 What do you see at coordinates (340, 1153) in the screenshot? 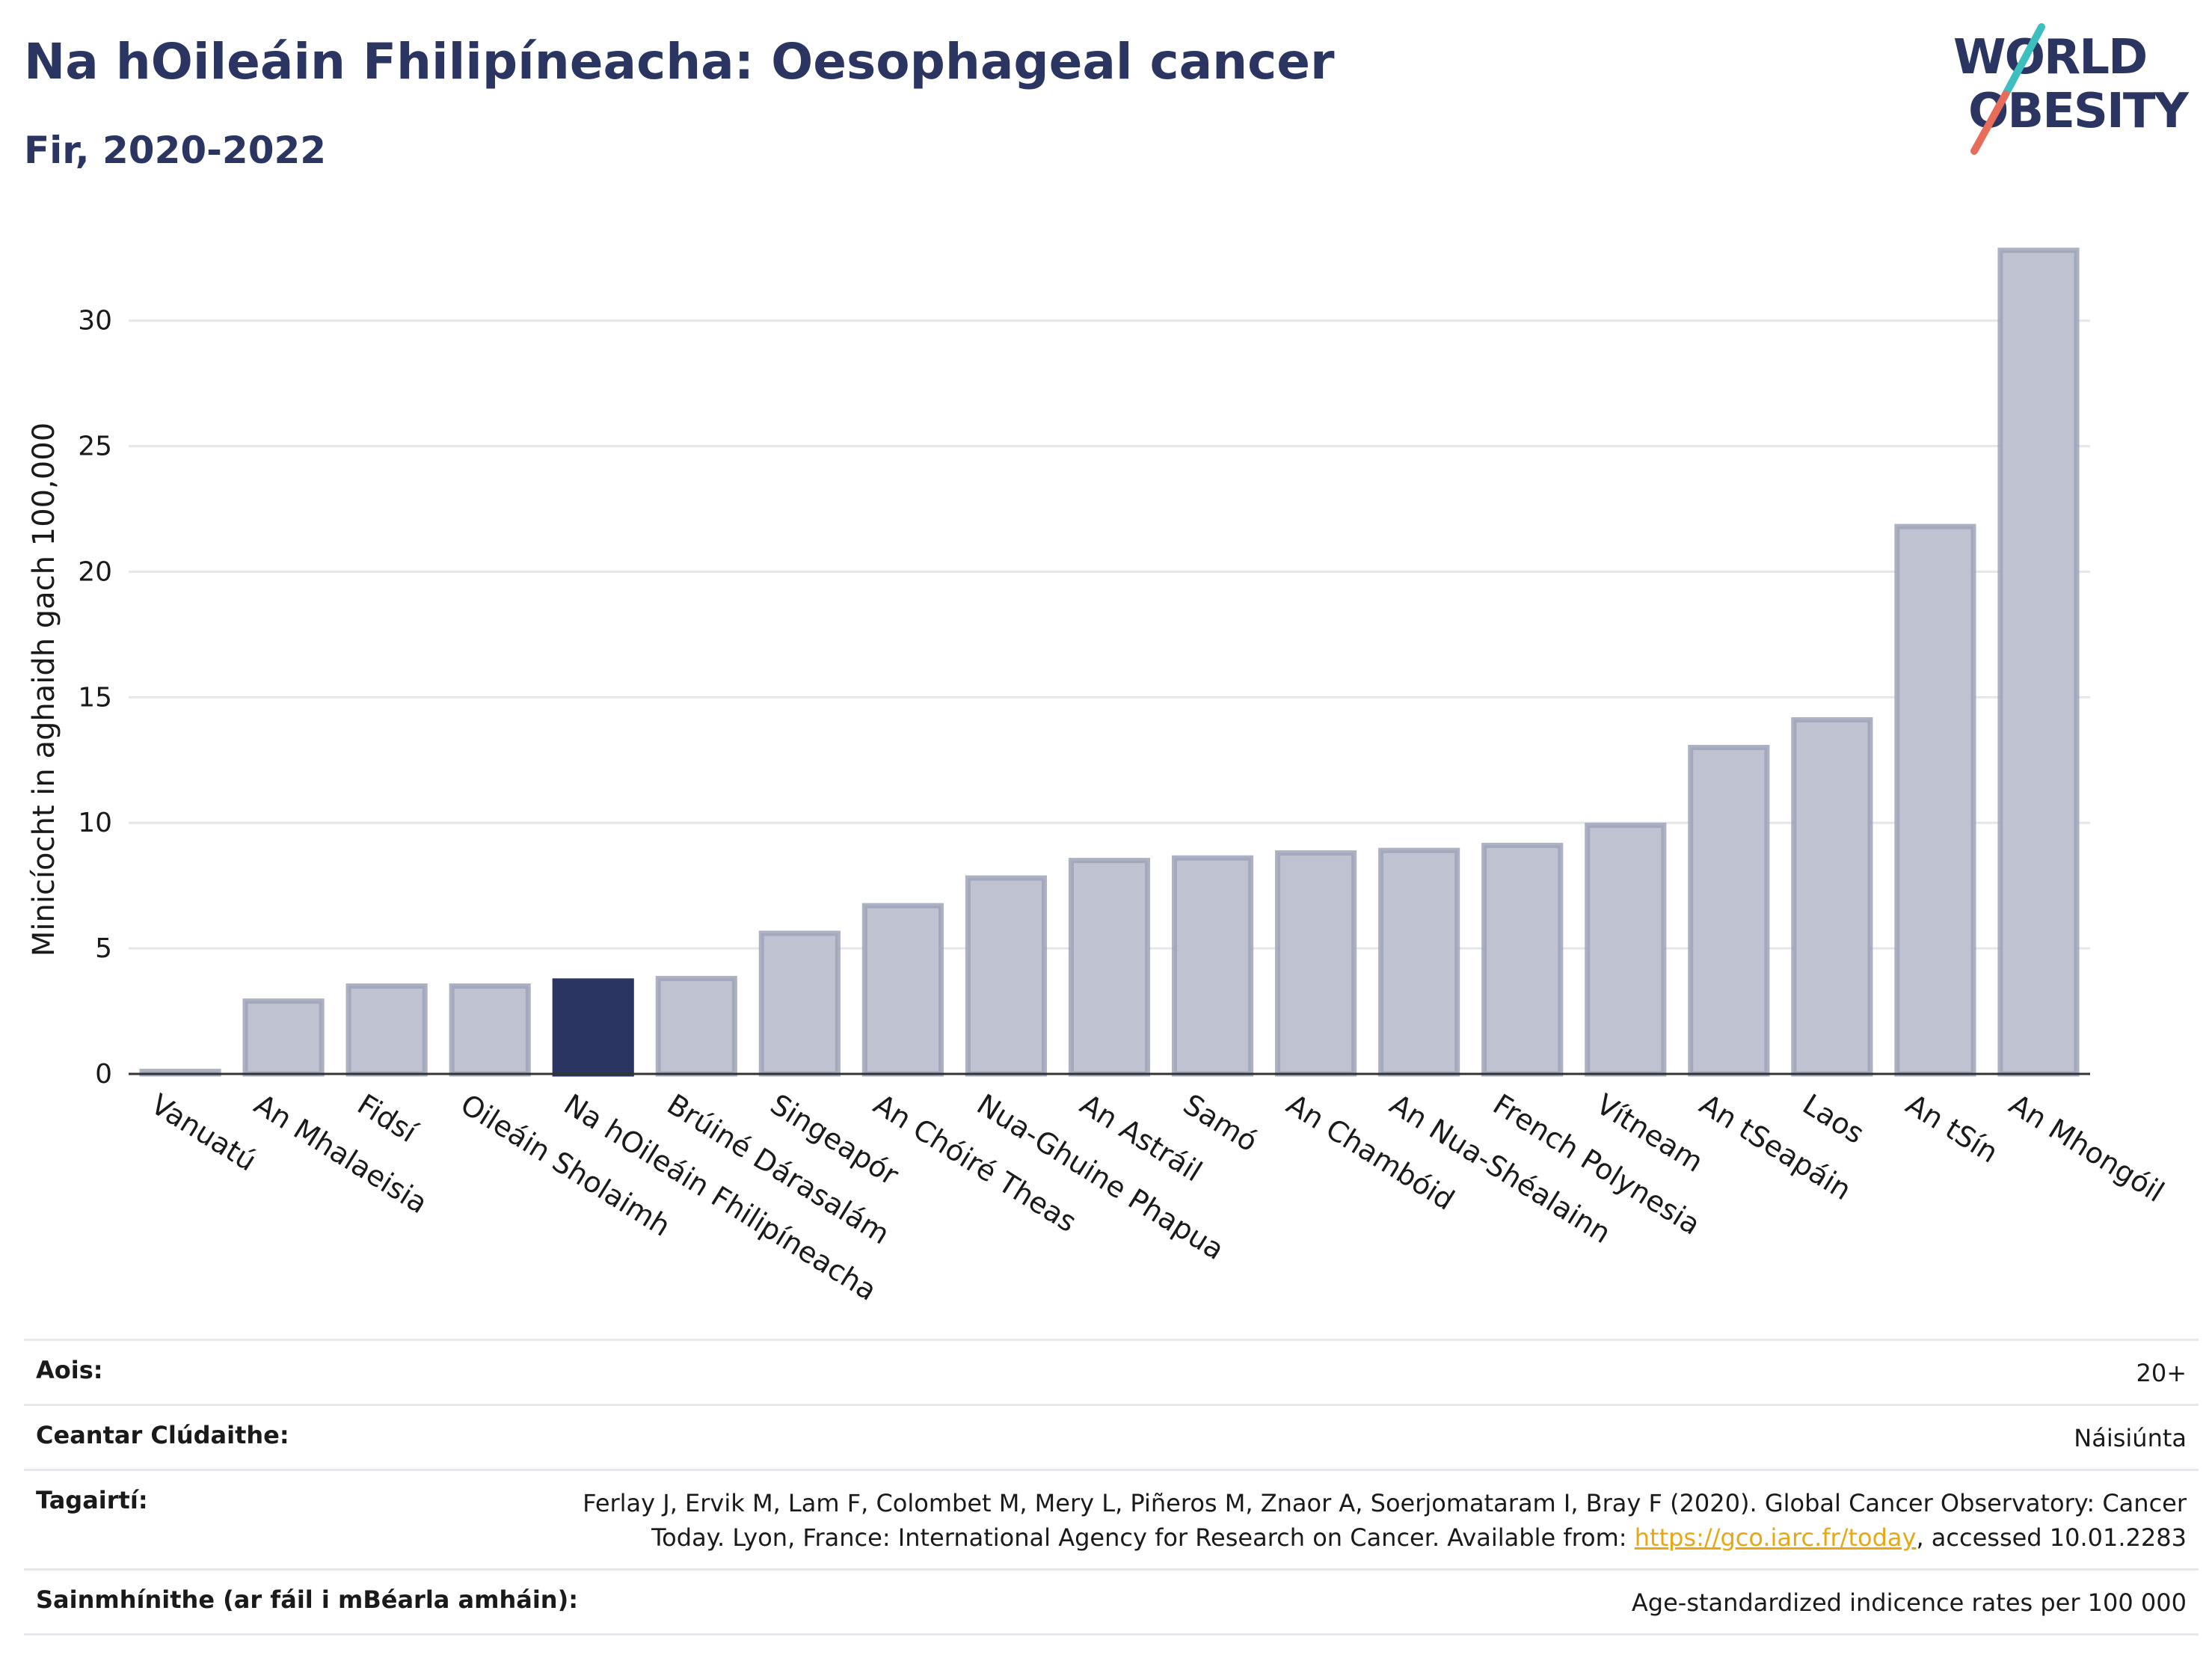
I see `x-tick-label: An Mhalaeisia` at bounding box center [340, 1153].